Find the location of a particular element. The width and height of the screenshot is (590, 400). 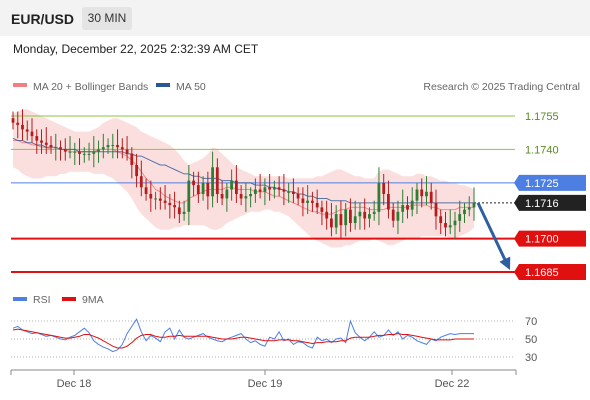

level-label-1.1685: 1.1685 is located at coordinates (542, 273).